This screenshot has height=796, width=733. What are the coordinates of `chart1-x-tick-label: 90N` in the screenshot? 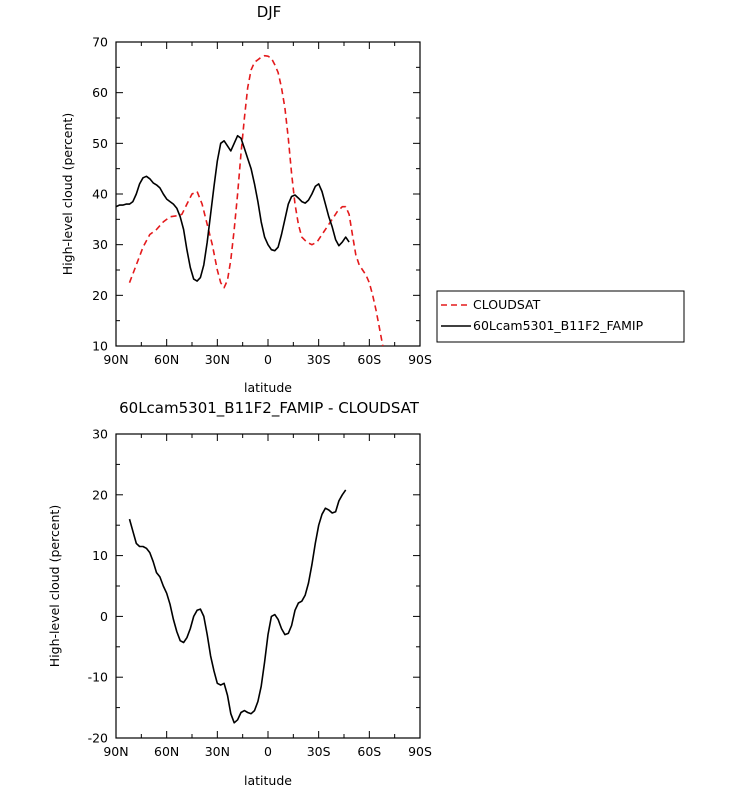 It's located at (115, 359).